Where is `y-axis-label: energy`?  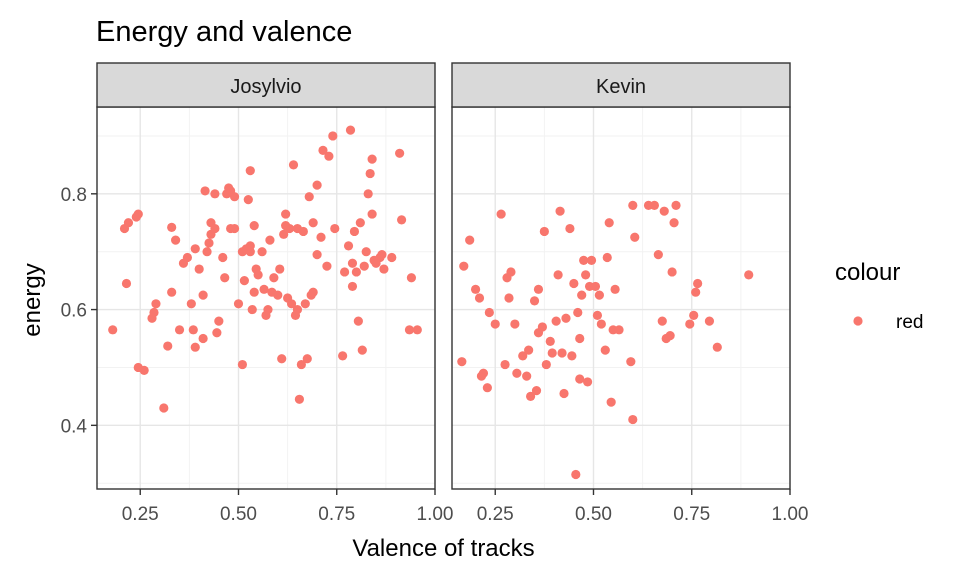 y-axis-label: energy is located at coordinates (32, 299).